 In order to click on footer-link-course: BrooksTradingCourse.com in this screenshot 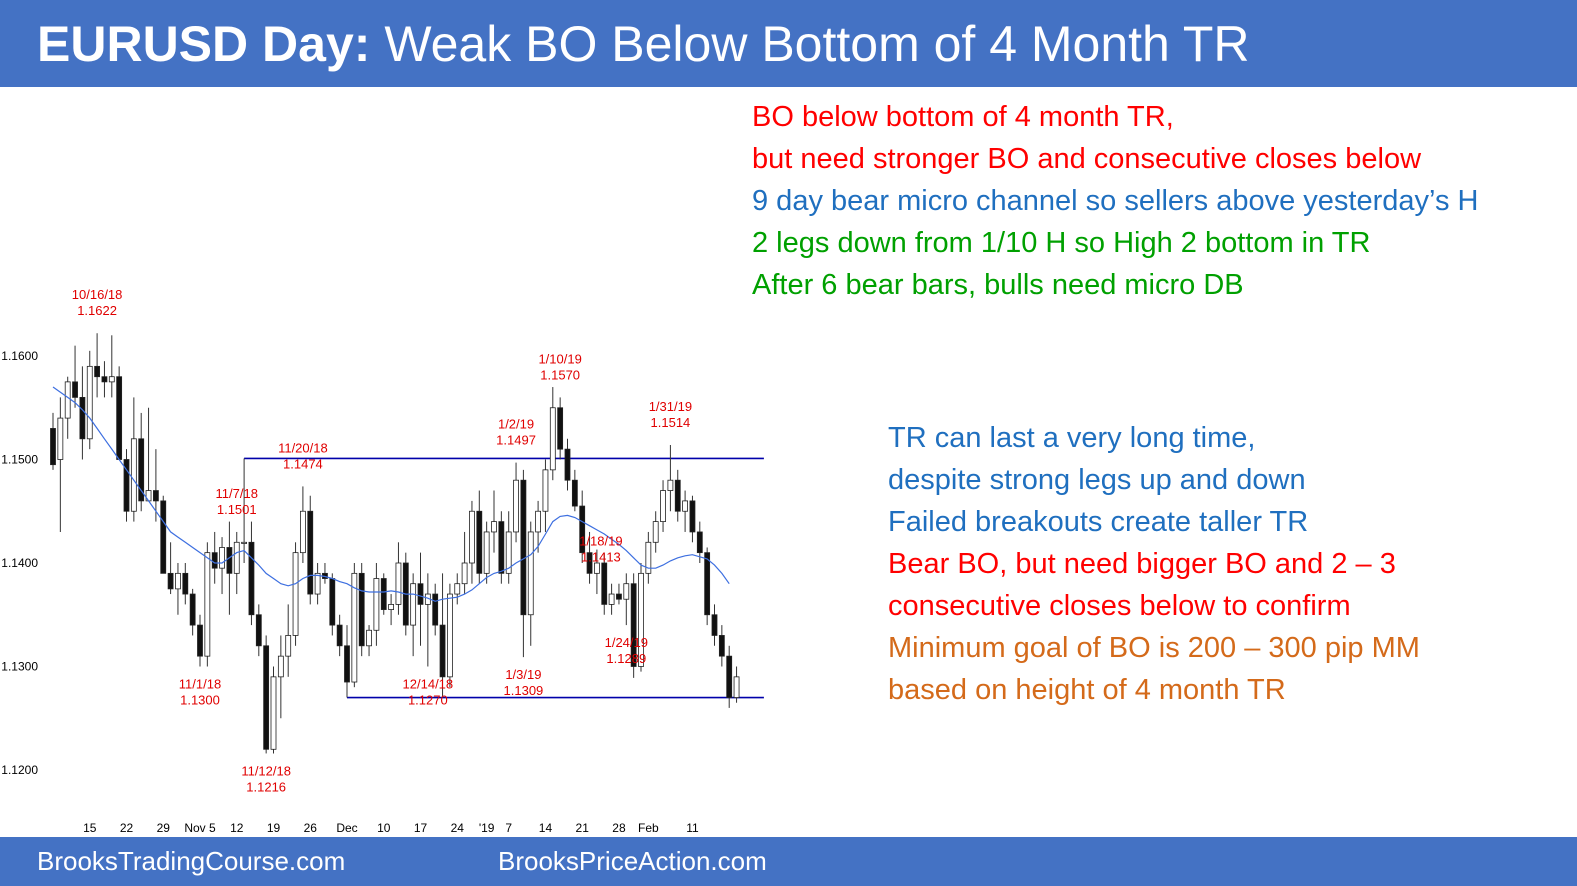, I will do `click(191, 861)`.